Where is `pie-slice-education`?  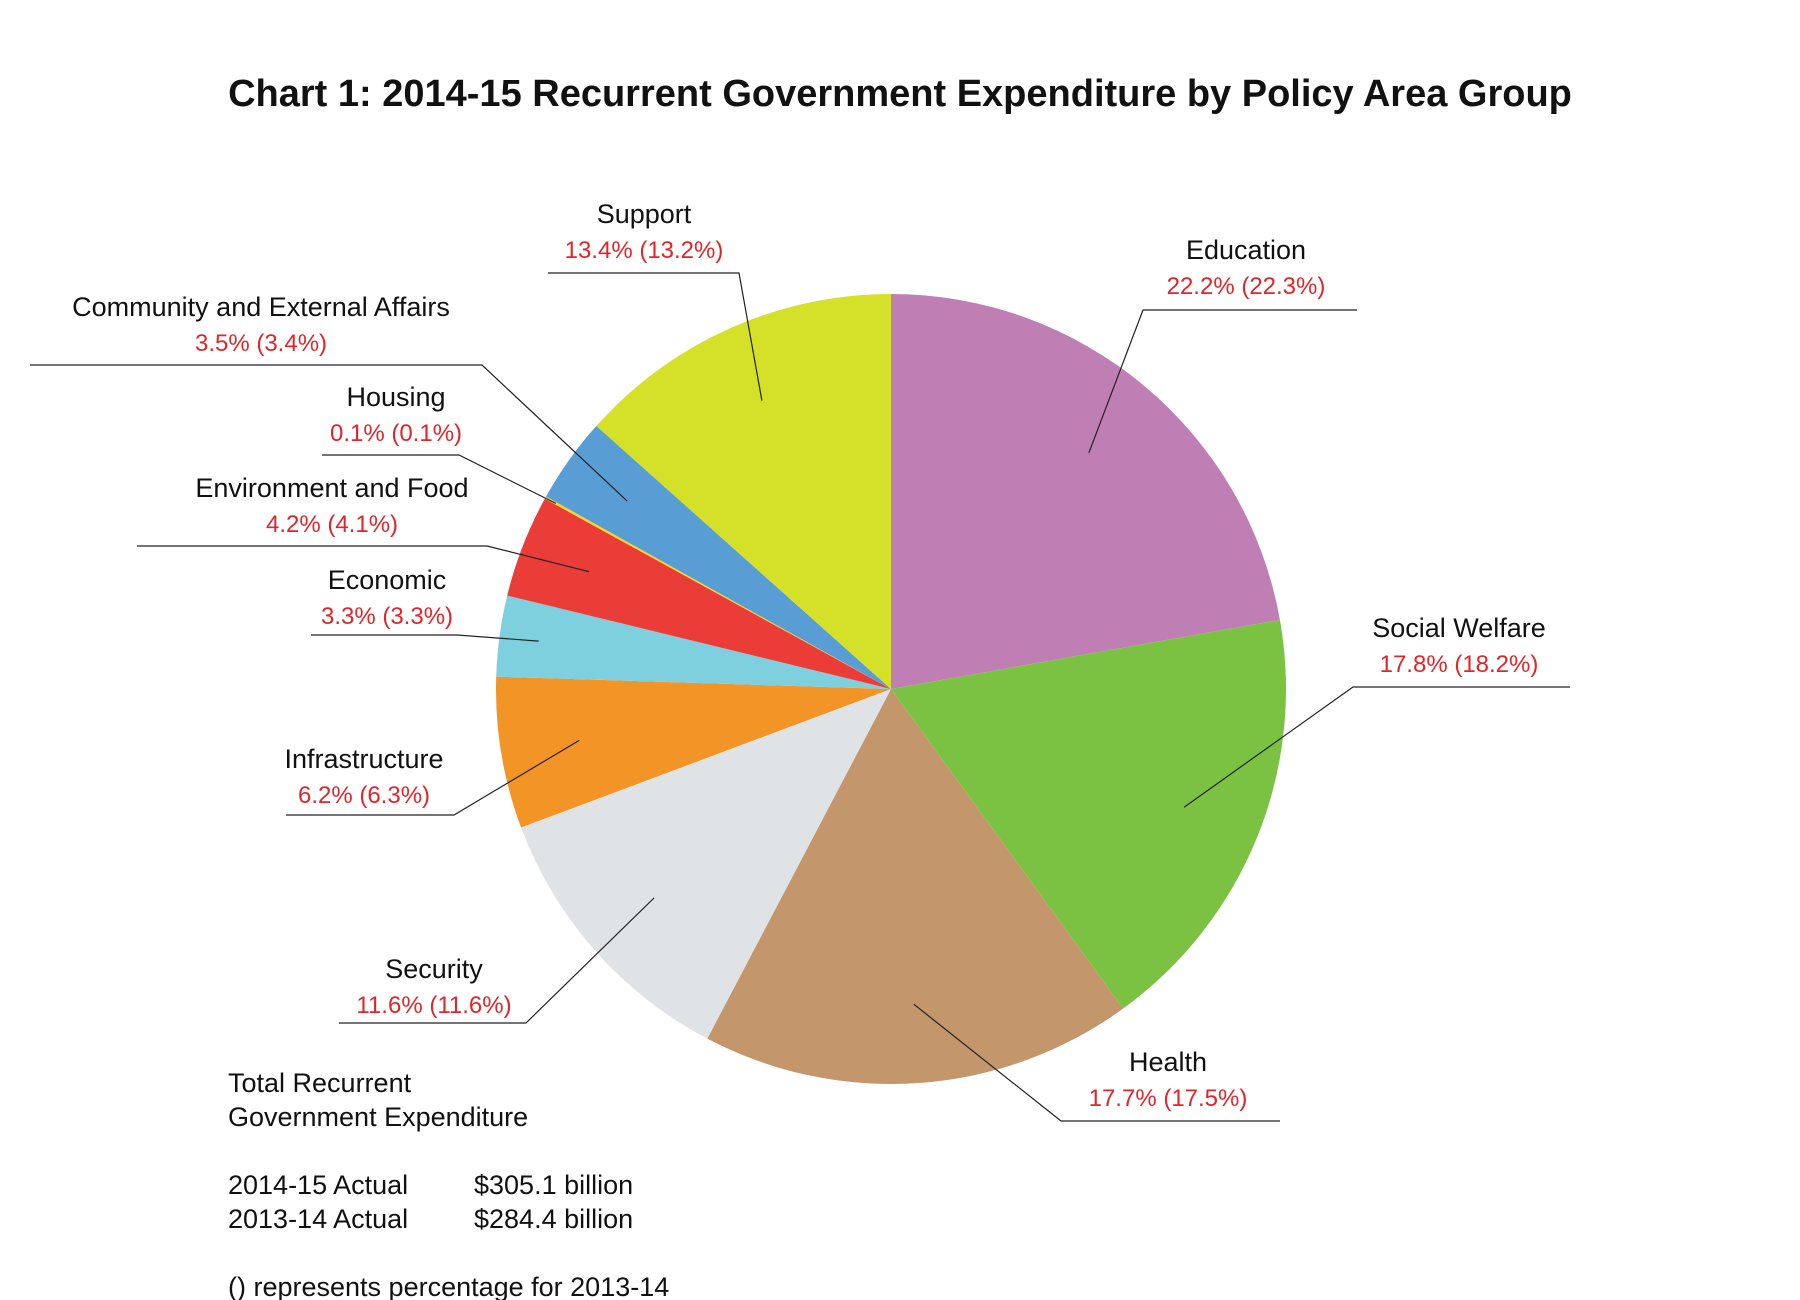
pie-slice-education is located at coordinates (1085, 491).